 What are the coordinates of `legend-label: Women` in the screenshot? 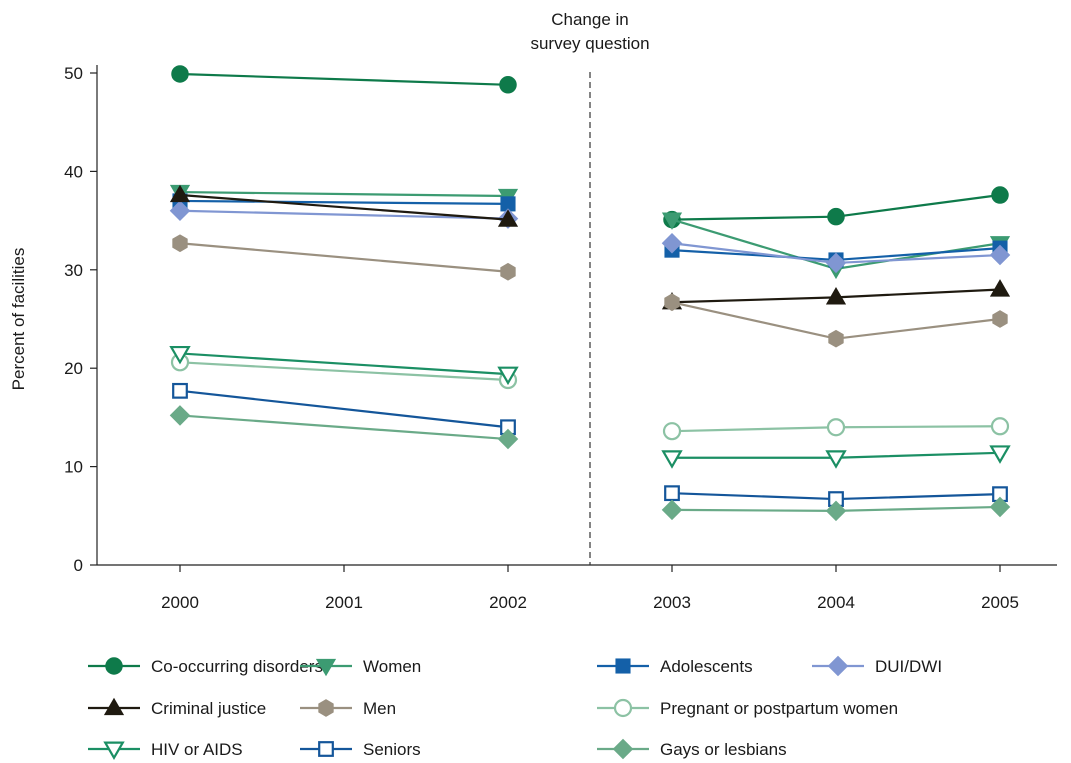 It's located at (392, 666).